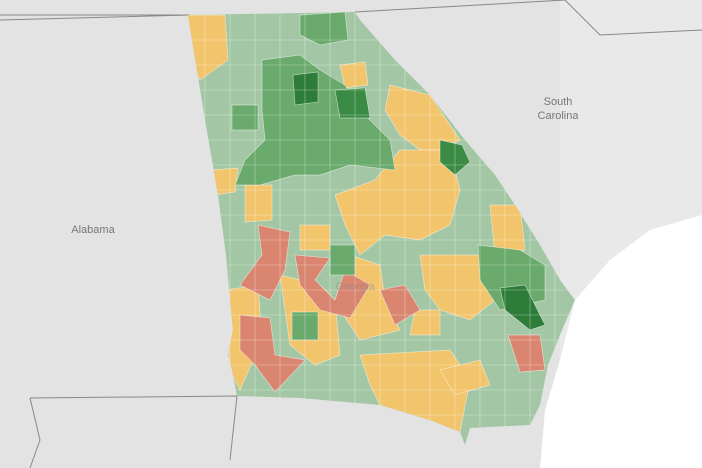 The width and height of the screenshot is (702, 468). What do you see at coordinates (559, 116) in the screenshot?
I see `state-label: Carolina` at bounding box center [559, 116].